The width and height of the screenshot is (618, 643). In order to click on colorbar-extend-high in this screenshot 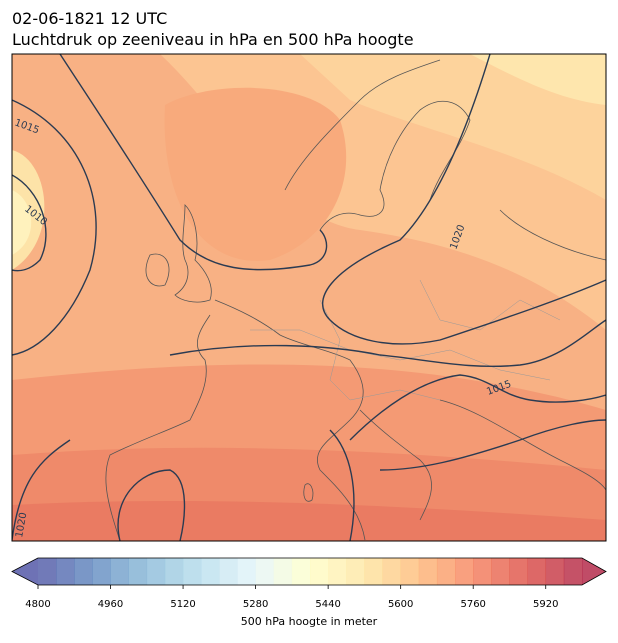, I will do `click(594, 571)`.